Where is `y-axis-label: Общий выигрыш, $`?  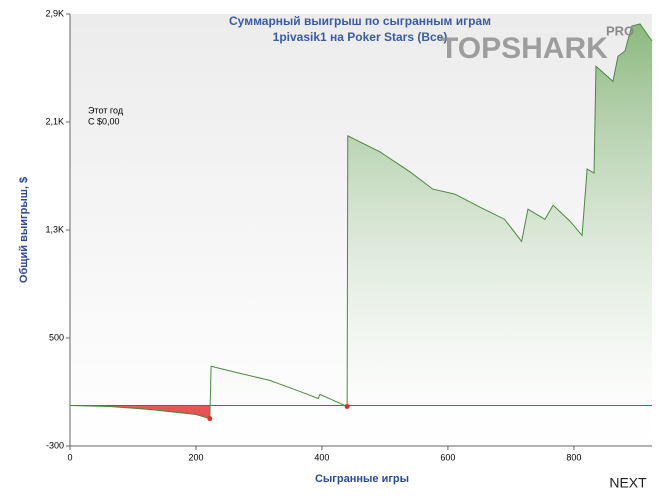 y-axis-label: Общий выигрыш, $ is located at coordinates (24, 230).